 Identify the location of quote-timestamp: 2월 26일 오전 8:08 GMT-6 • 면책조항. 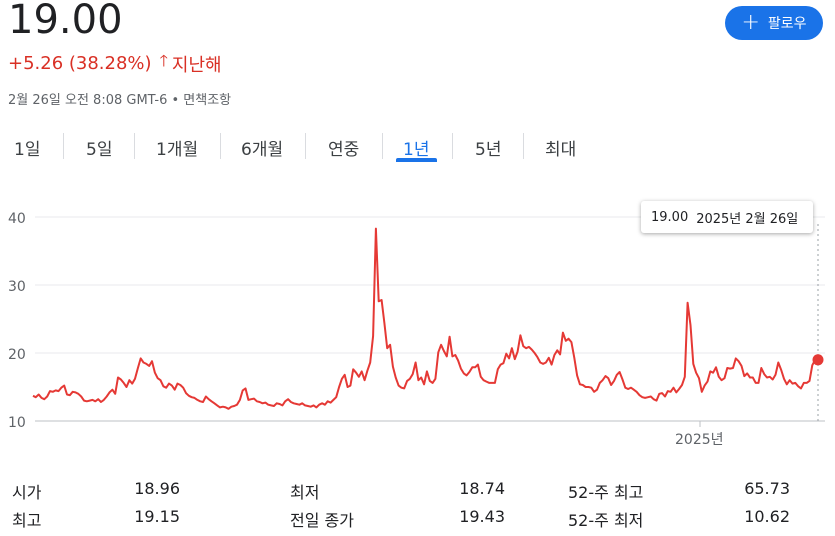
(120, 100).